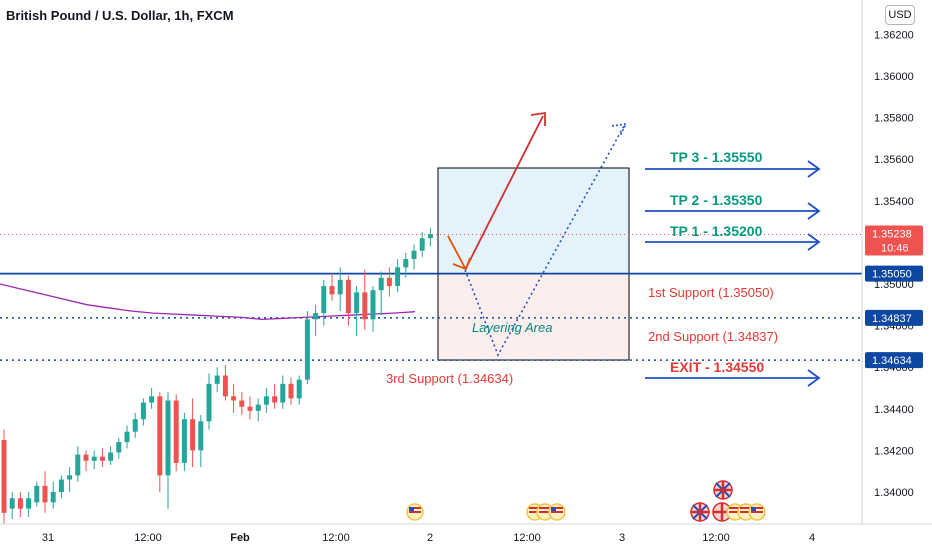 The width and height of the screenshot is (932, 555). I want to click on small-arrowhead, so click(461, 264).